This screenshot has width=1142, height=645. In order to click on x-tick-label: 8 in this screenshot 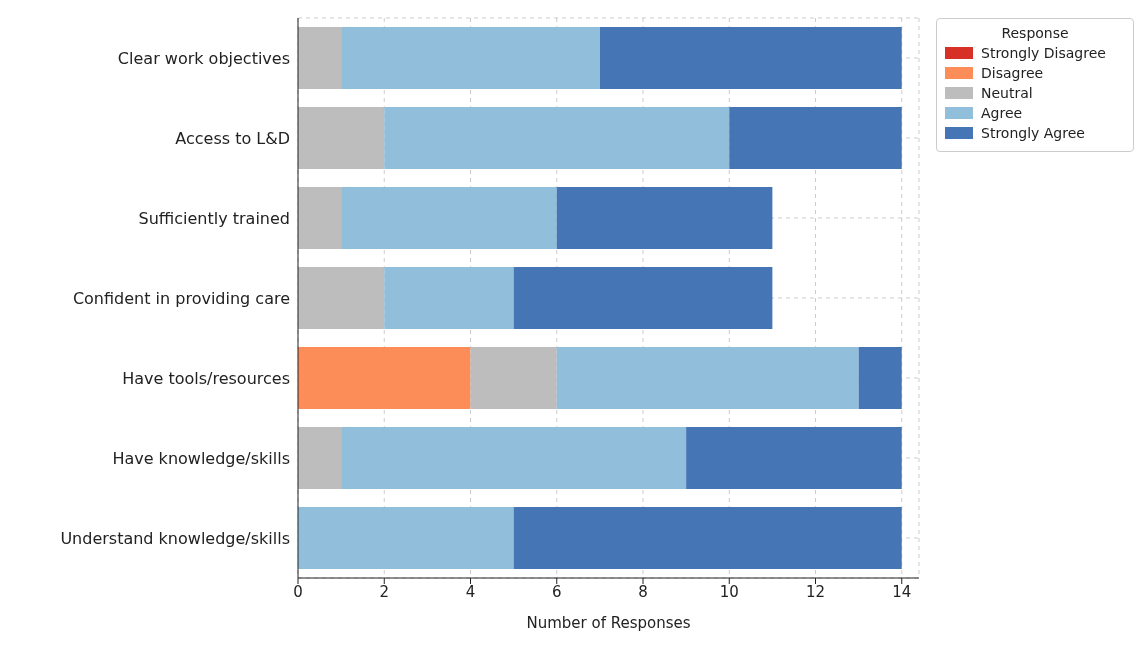, I will do `click(643, 591)`.